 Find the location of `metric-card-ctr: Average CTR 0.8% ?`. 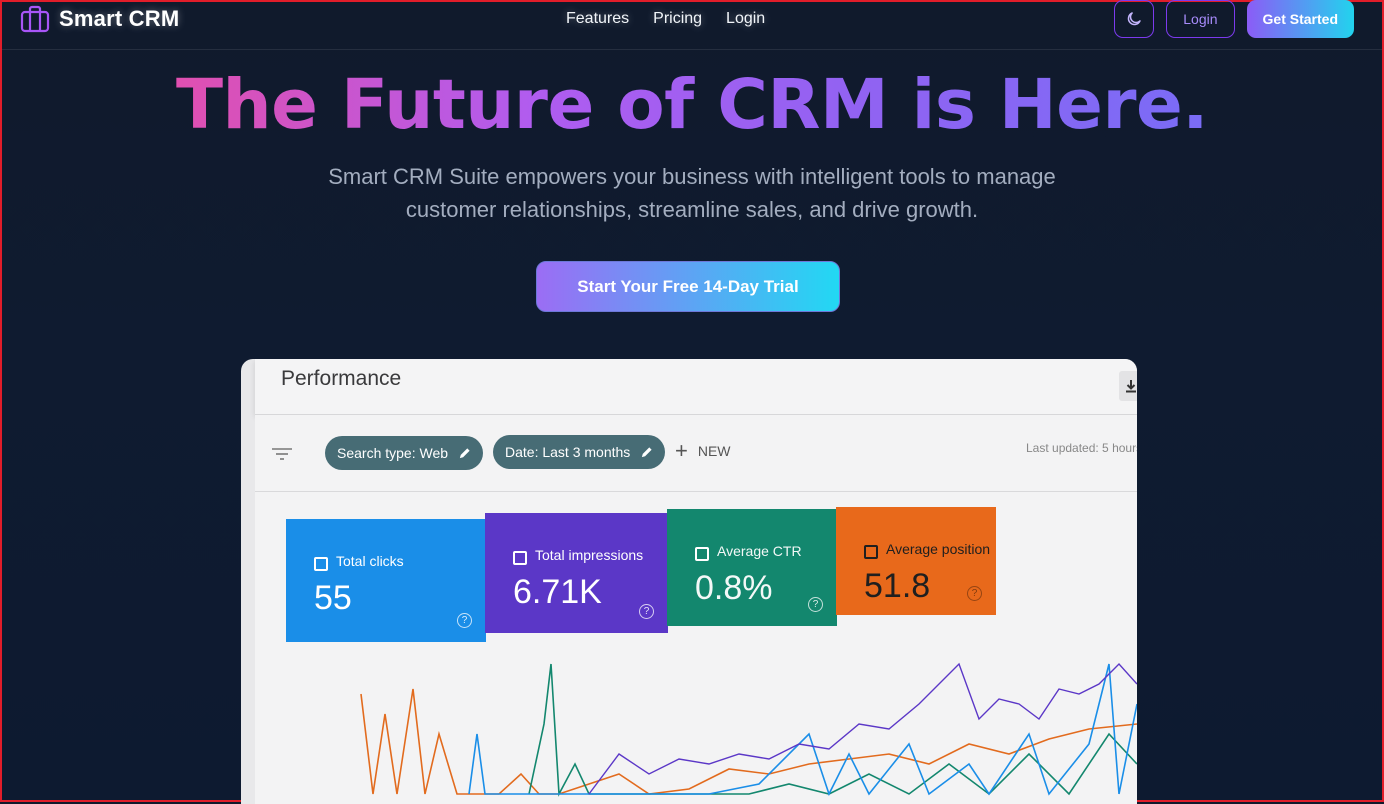

metric-card-ctr: Average CTR 0.8% ? is located at coordinates (752, 567).